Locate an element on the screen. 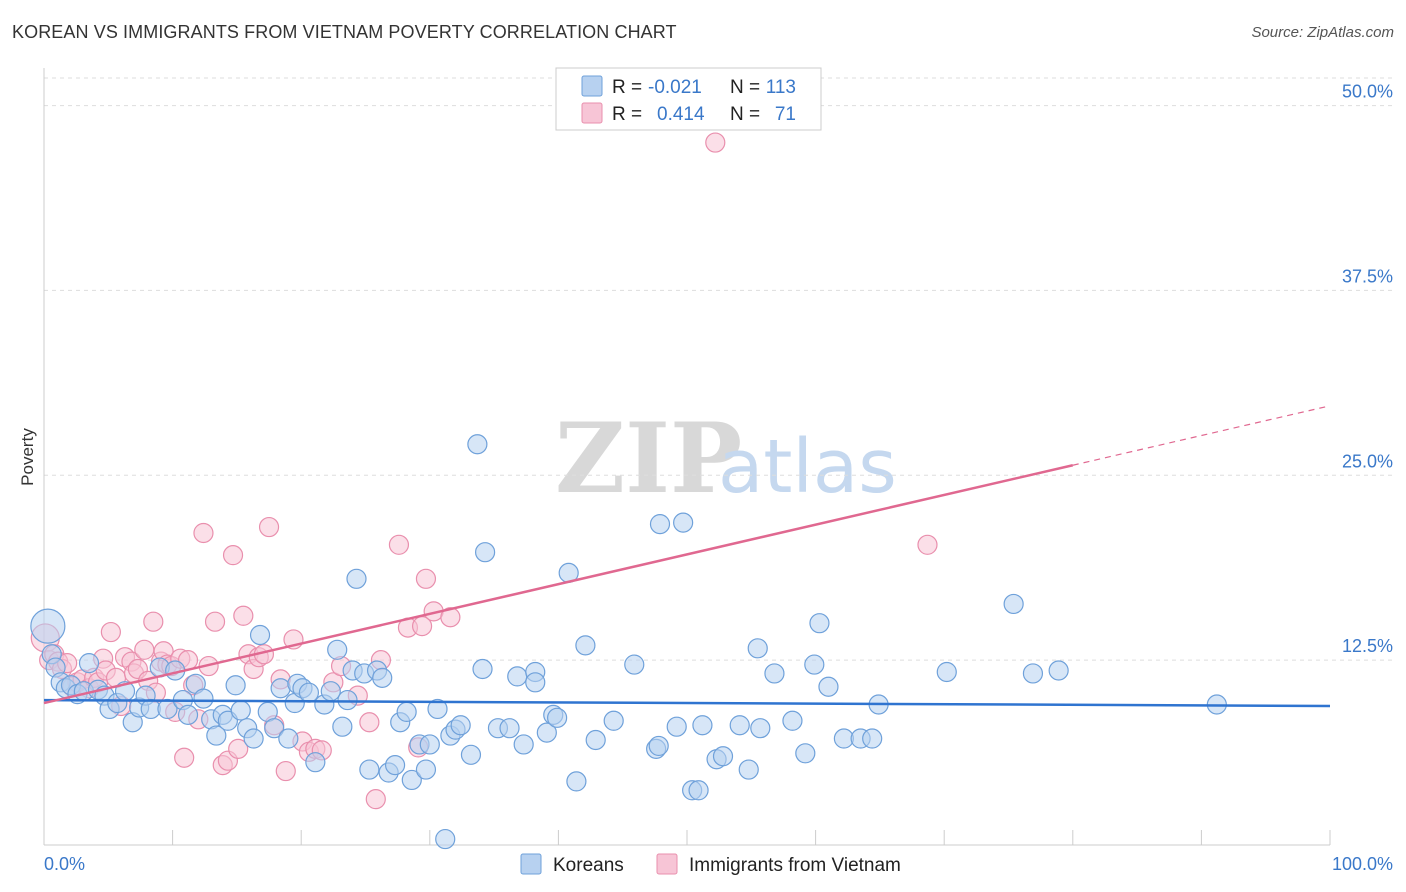 Image resolution: width=1406 pixels, height=892 pixels. vietnam-r-value: 0.414 is located at coordinates (681, 114).